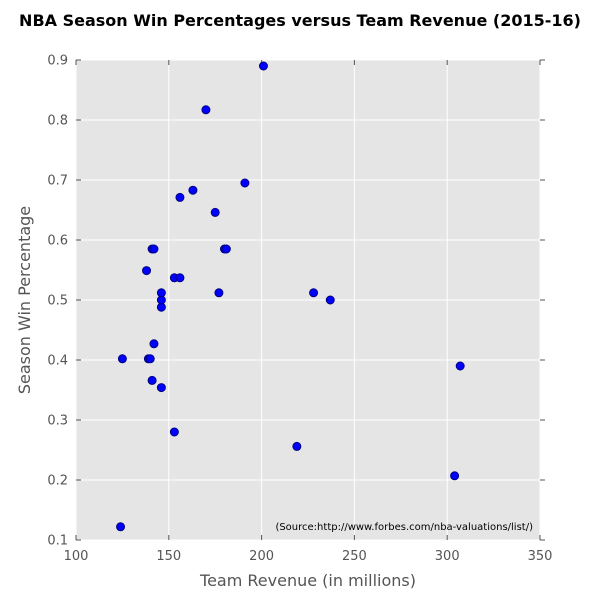 This screenshot has height=600, width=600. I want to click on y-tick-label: 0.1, so click(57, 541).